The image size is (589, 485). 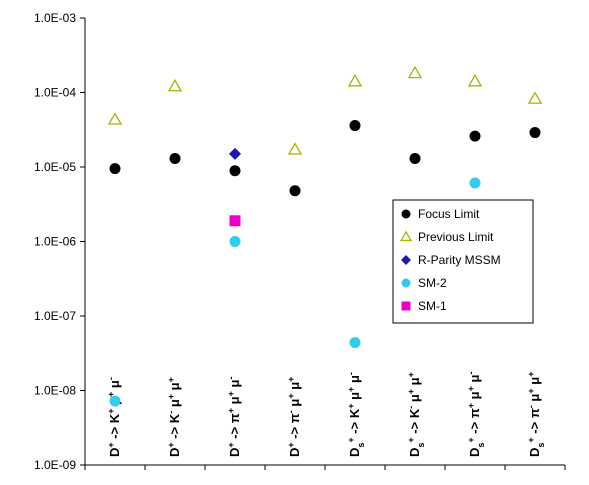 I want to click on y-tick-label: 1.0E-03, so click(x=55, y=18).